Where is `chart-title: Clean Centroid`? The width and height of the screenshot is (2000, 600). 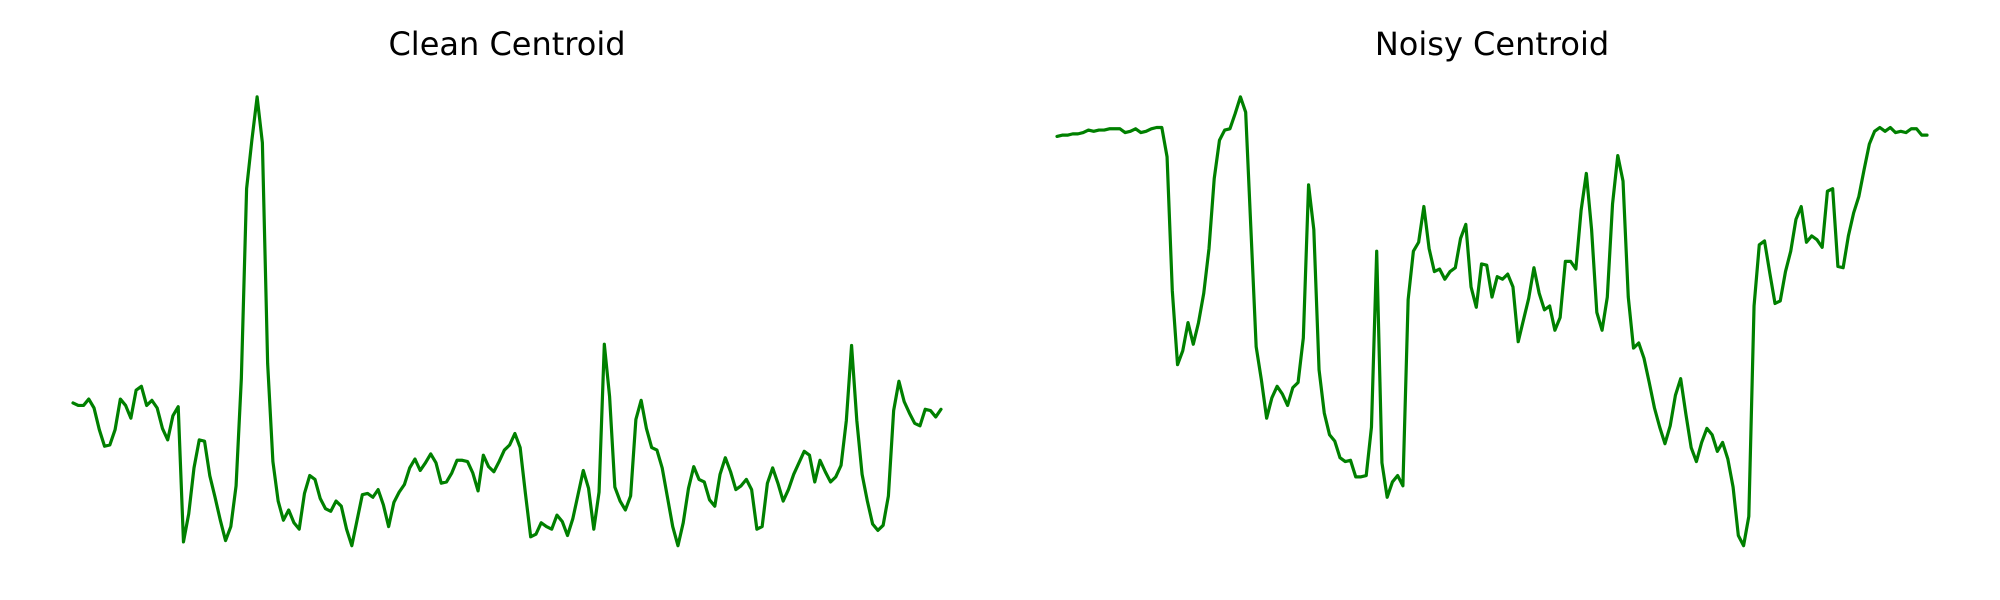
chart-title: Clean Centroid is located at coordinates (506, 44).